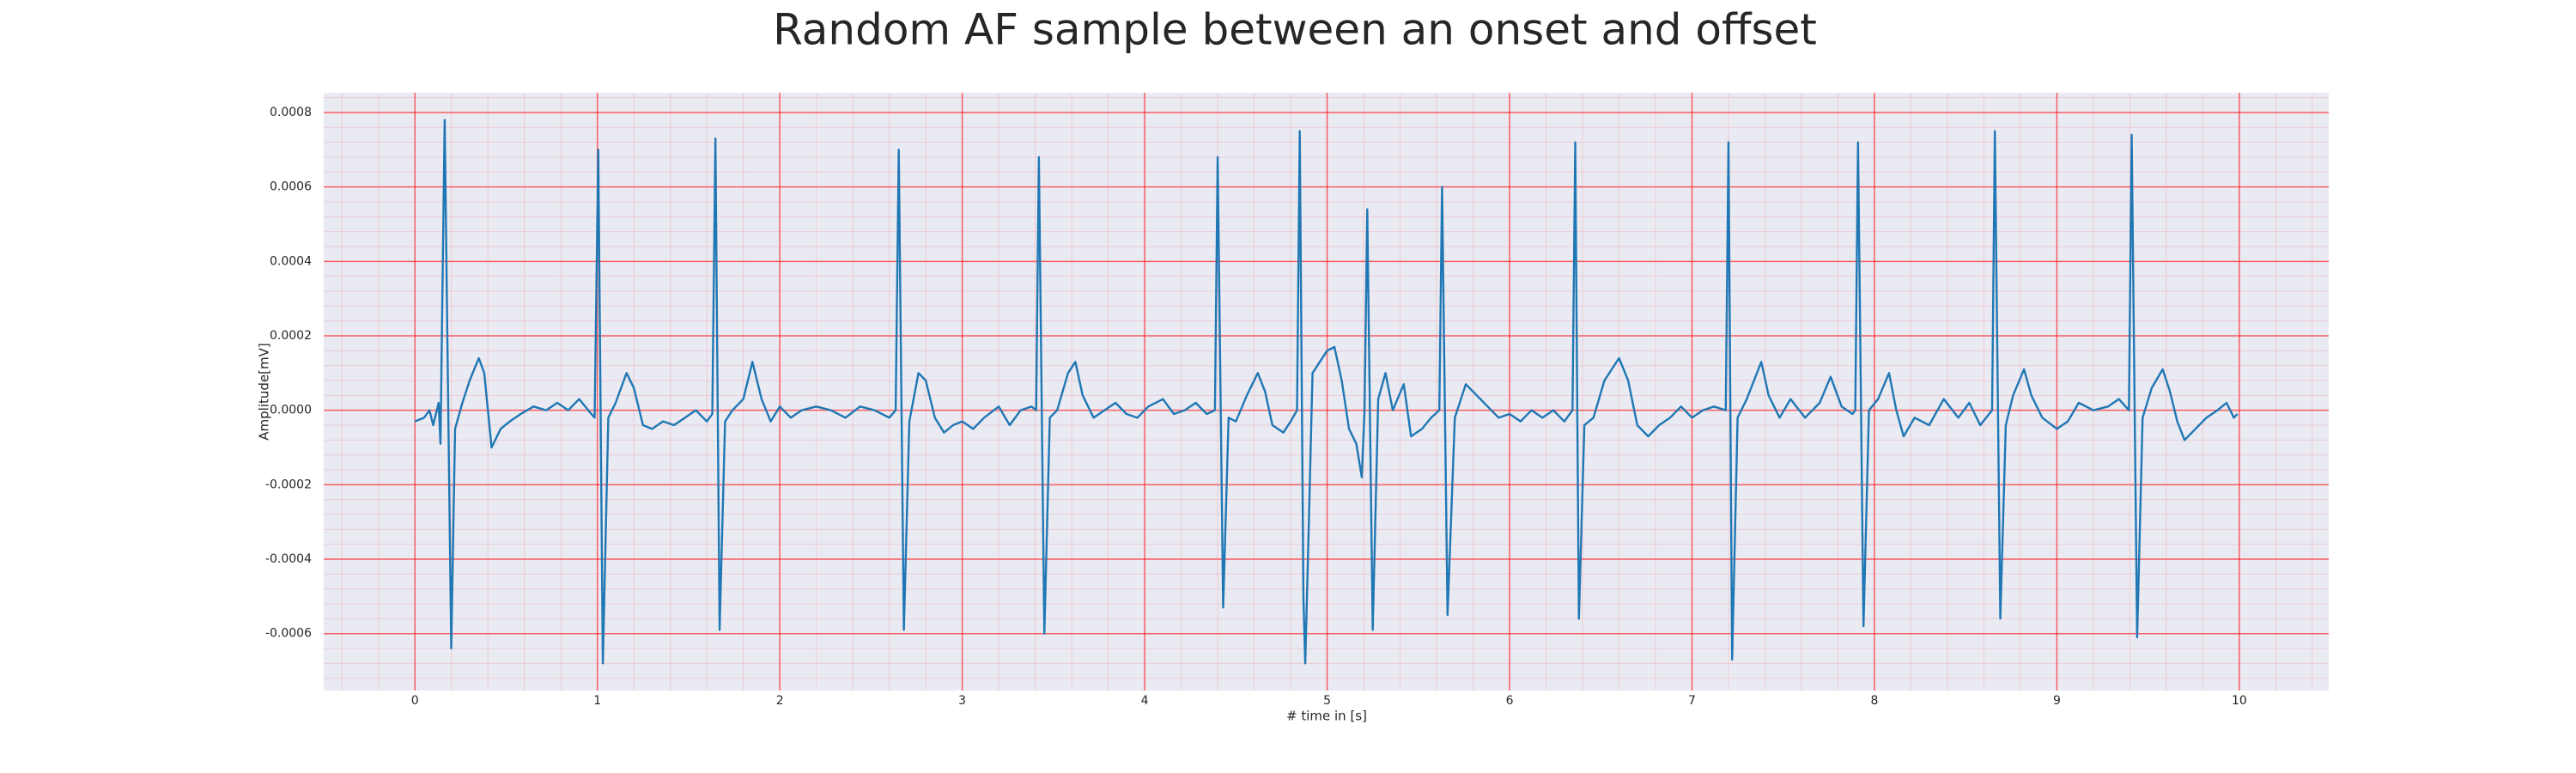  Describe the element at coordinates (1145, 701) in the screenshot. I see `x-tick-label: 4` at that location.